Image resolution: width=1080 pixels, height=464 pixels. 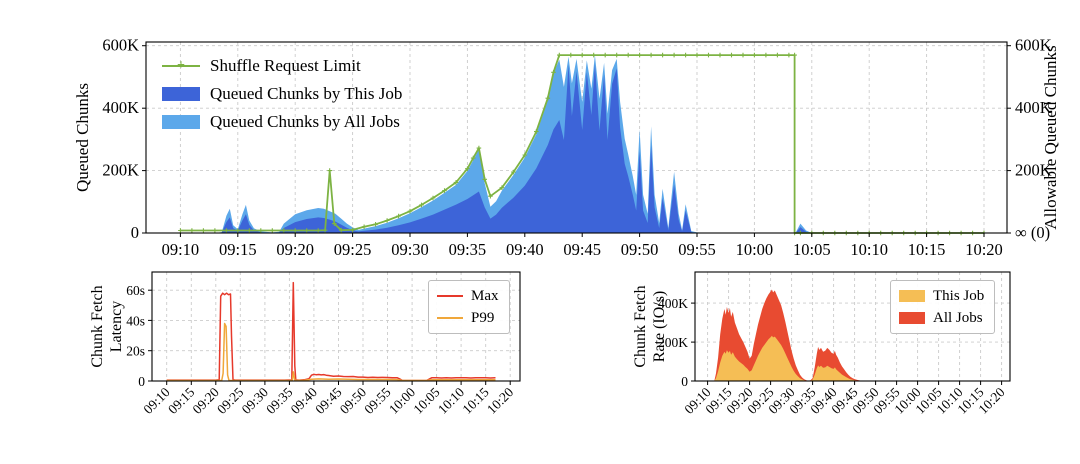 I want to click on y-tick-label-right: 400K, so click(x=1033, y=107).